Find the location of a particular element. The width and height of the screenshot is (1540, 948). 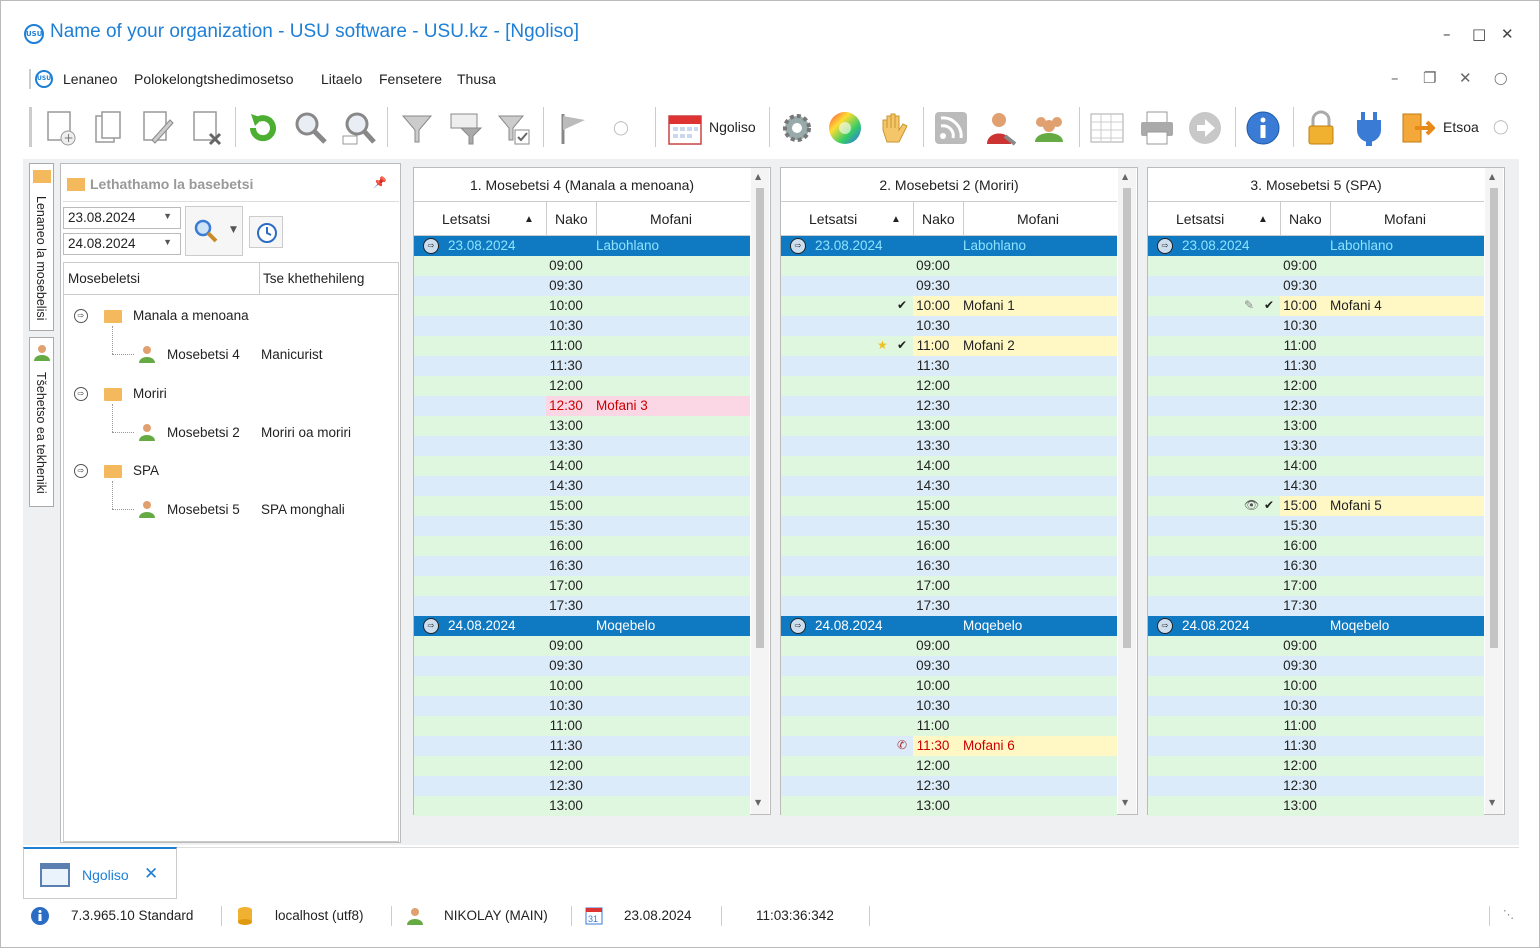

color-wheel-icon is located at coordinates (845, 128).